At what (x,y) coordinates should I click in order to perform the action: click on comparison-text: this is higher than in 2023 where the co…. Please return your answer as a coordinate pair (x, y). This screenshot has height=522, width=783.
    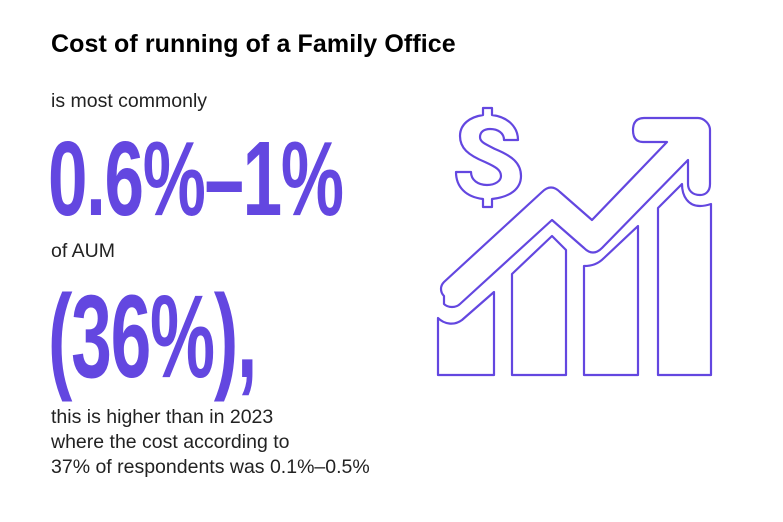
    Looking at the image, I should click on (210, 442).